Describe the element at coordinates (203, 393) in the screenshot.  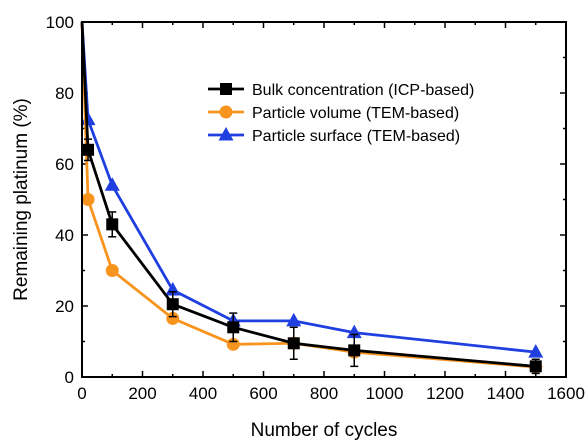
I see `x-tick-label: 400` at that location.